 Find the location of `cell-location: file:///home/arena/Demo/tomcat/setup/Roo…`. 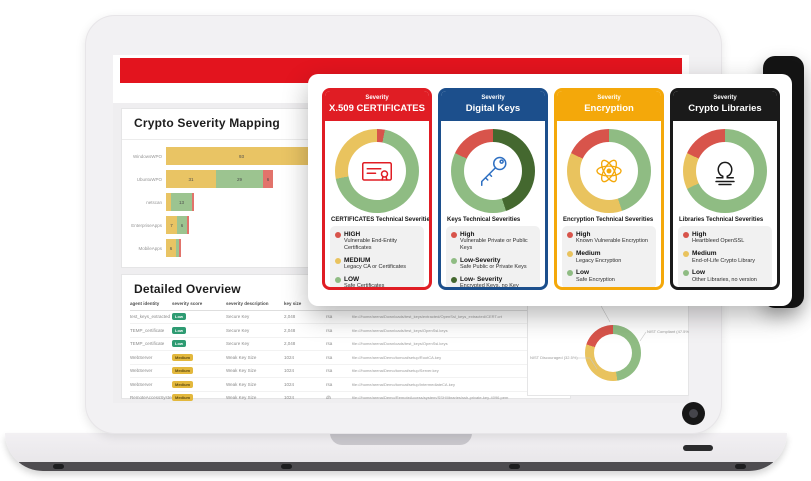

cell-location: file:///home/arena/Demo/tomcat/setup/Roo… is located at coordinates (397, 357).